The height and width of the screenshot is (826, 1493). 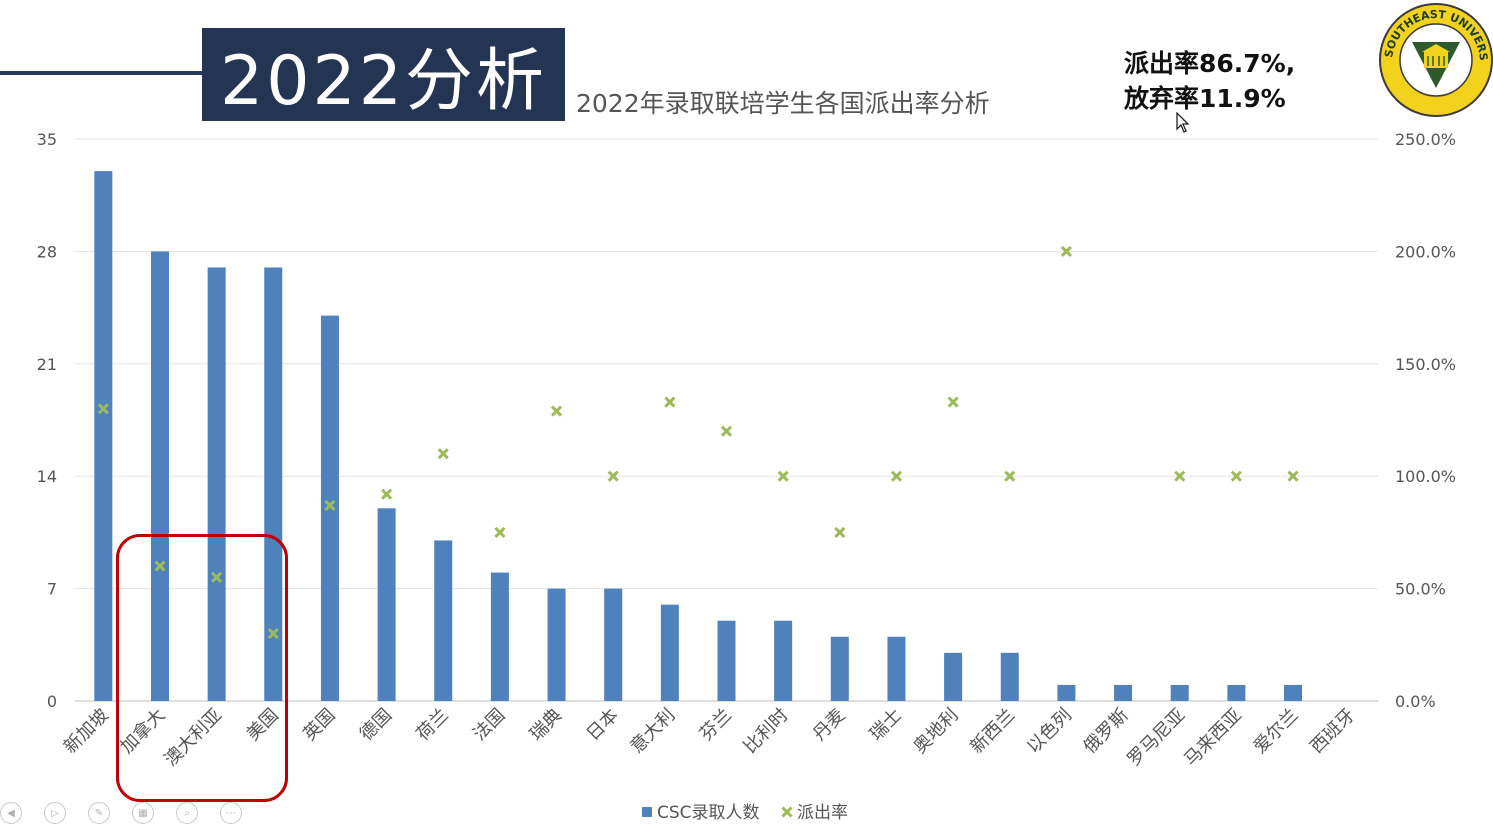 I want to click on category-label: 俄罗斯, so click(x=1106, y=731).